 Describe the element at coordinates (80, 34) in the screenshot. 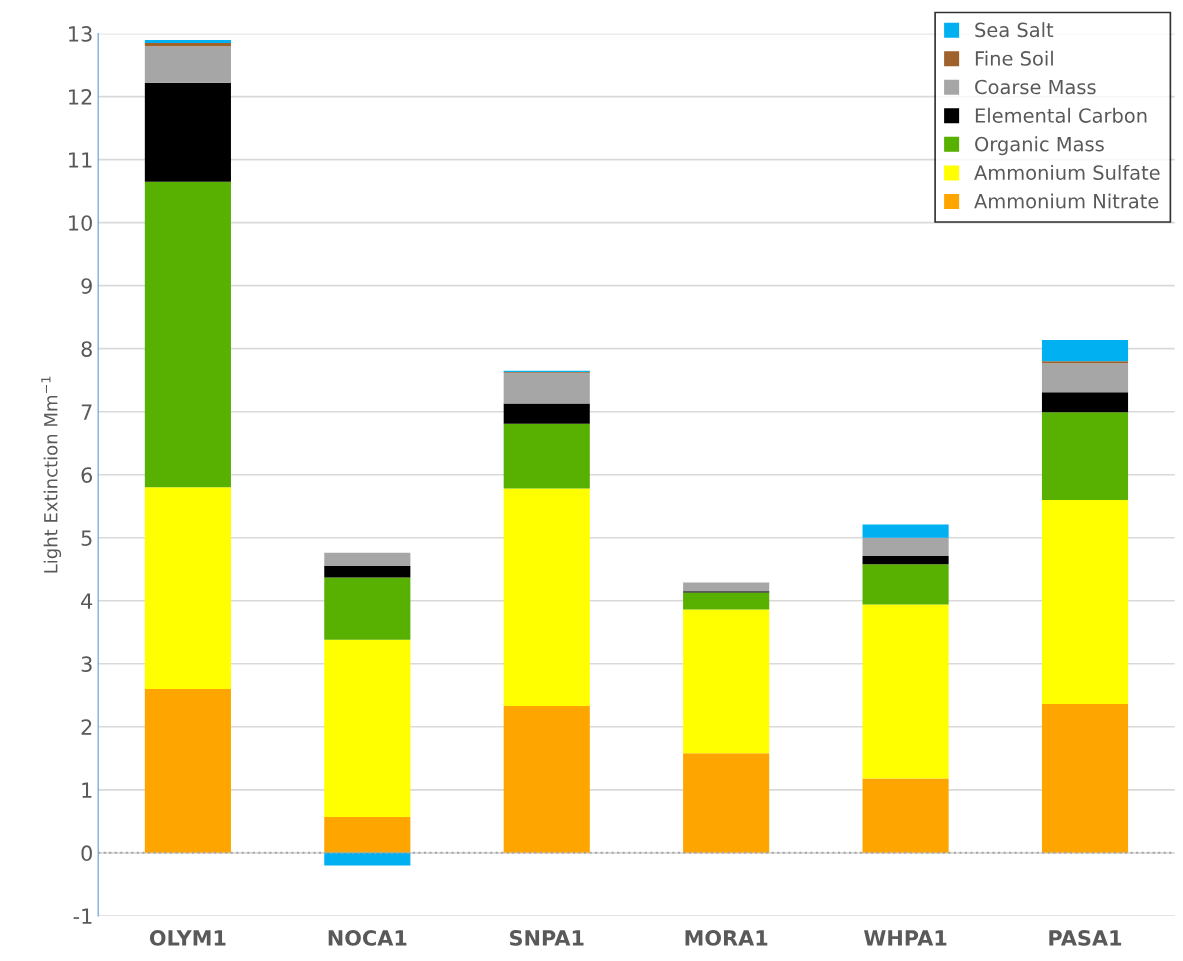

I see `y-tick-label: 13` at that location.